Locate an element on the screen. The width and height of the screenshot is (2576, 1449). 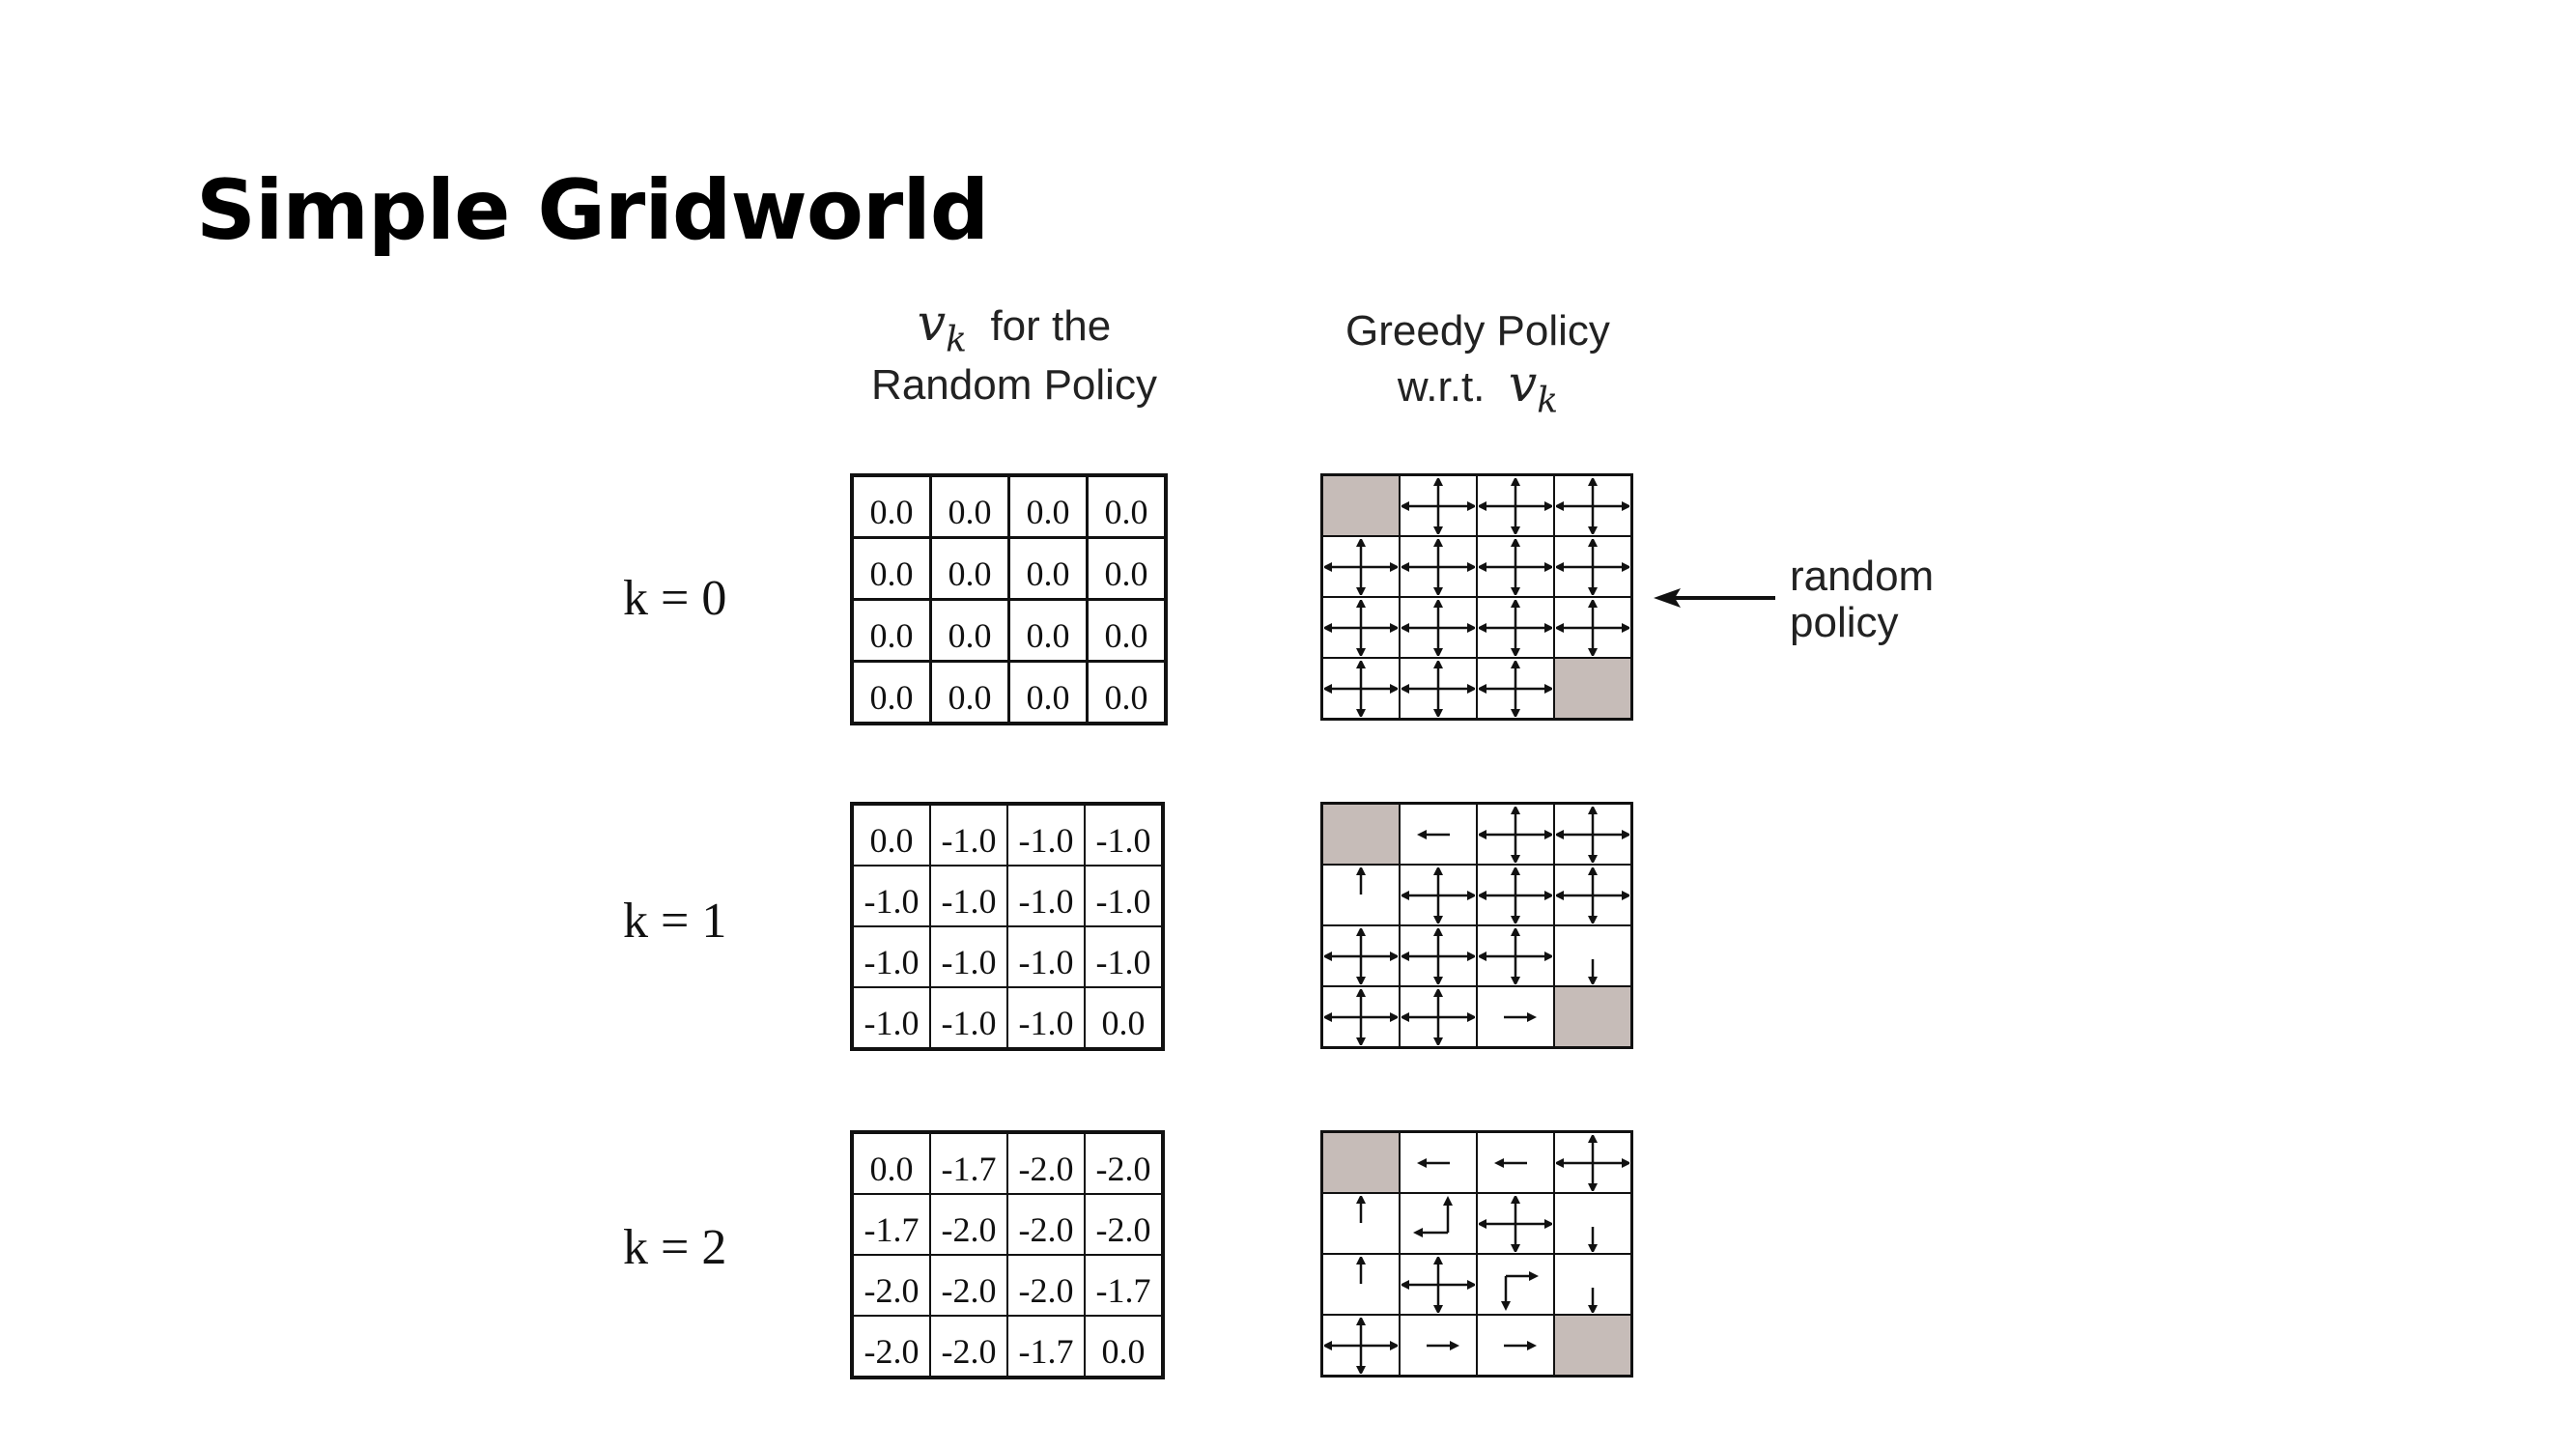
random-policy-label: random policy is located at coordinates (1862, 599).